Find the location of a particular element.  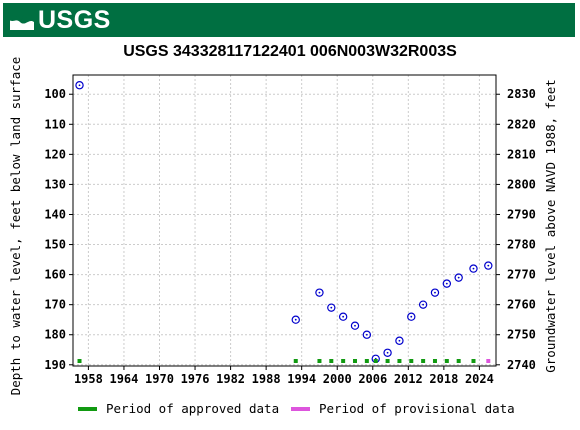

legend-provisional: Period of provisional data is located at coordinates (403, 408).